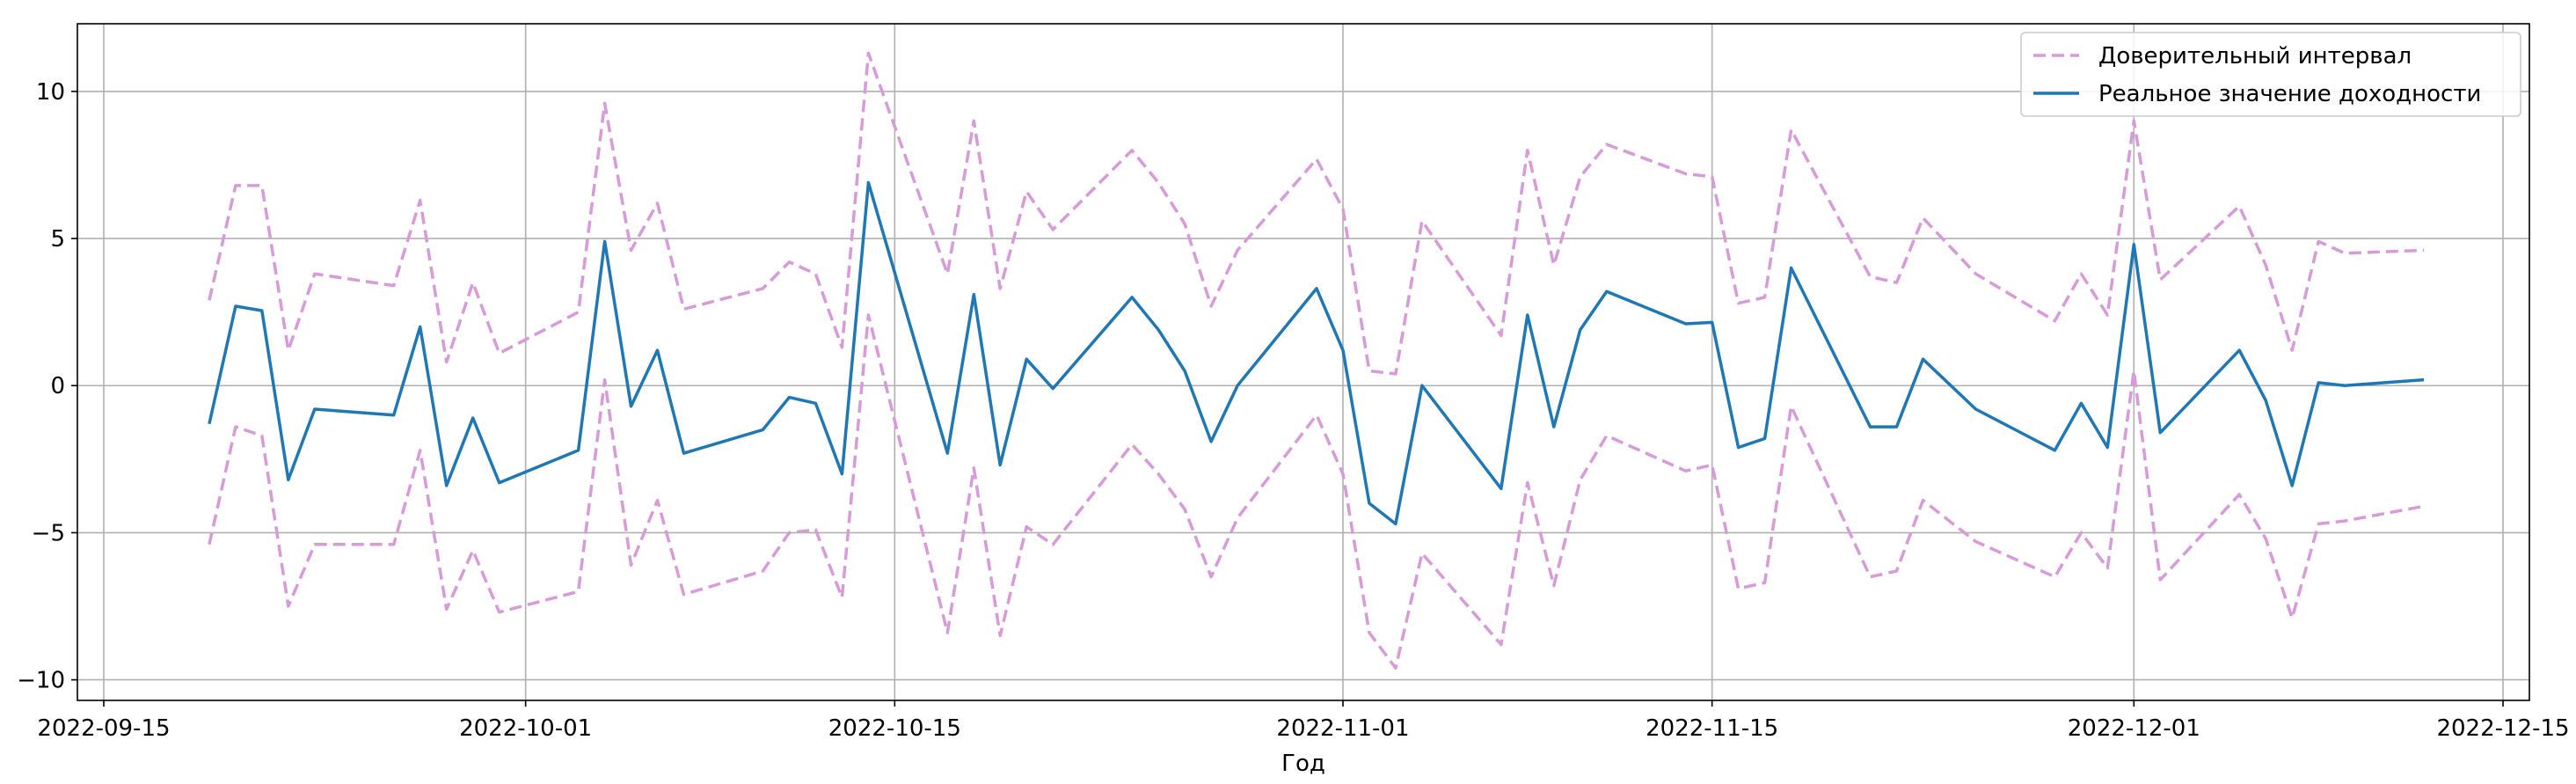 This screenshot has width=2576, height=784. What do you see at coordinates (41, 681) in the screenshot?
I see `y-tick-label: −10` at bounding box center [41, 681].